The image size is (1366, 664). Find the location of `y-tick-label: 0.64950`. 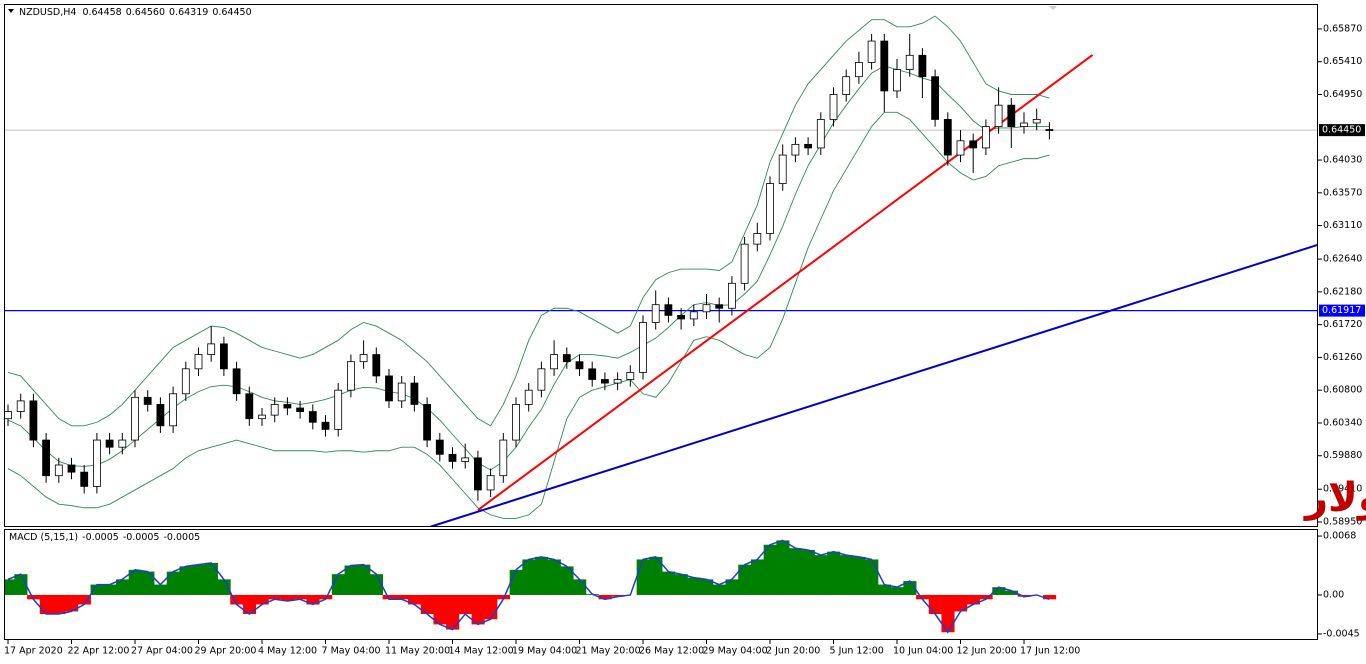

y-tick-label: 0.64950 is located at coordinates (1342, 94).